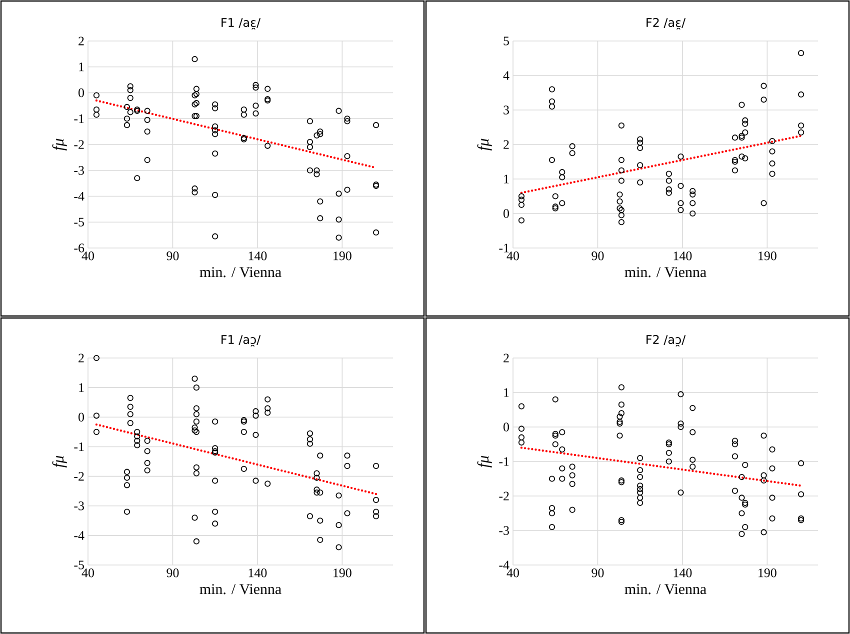 Image resolution: width=850 pixels, height=634 pixels. What do you see at coordinates (666, 340) in the screenshot?
I see `chart-title: F2 /aɔ̯/` at bounding box center [666, 340].